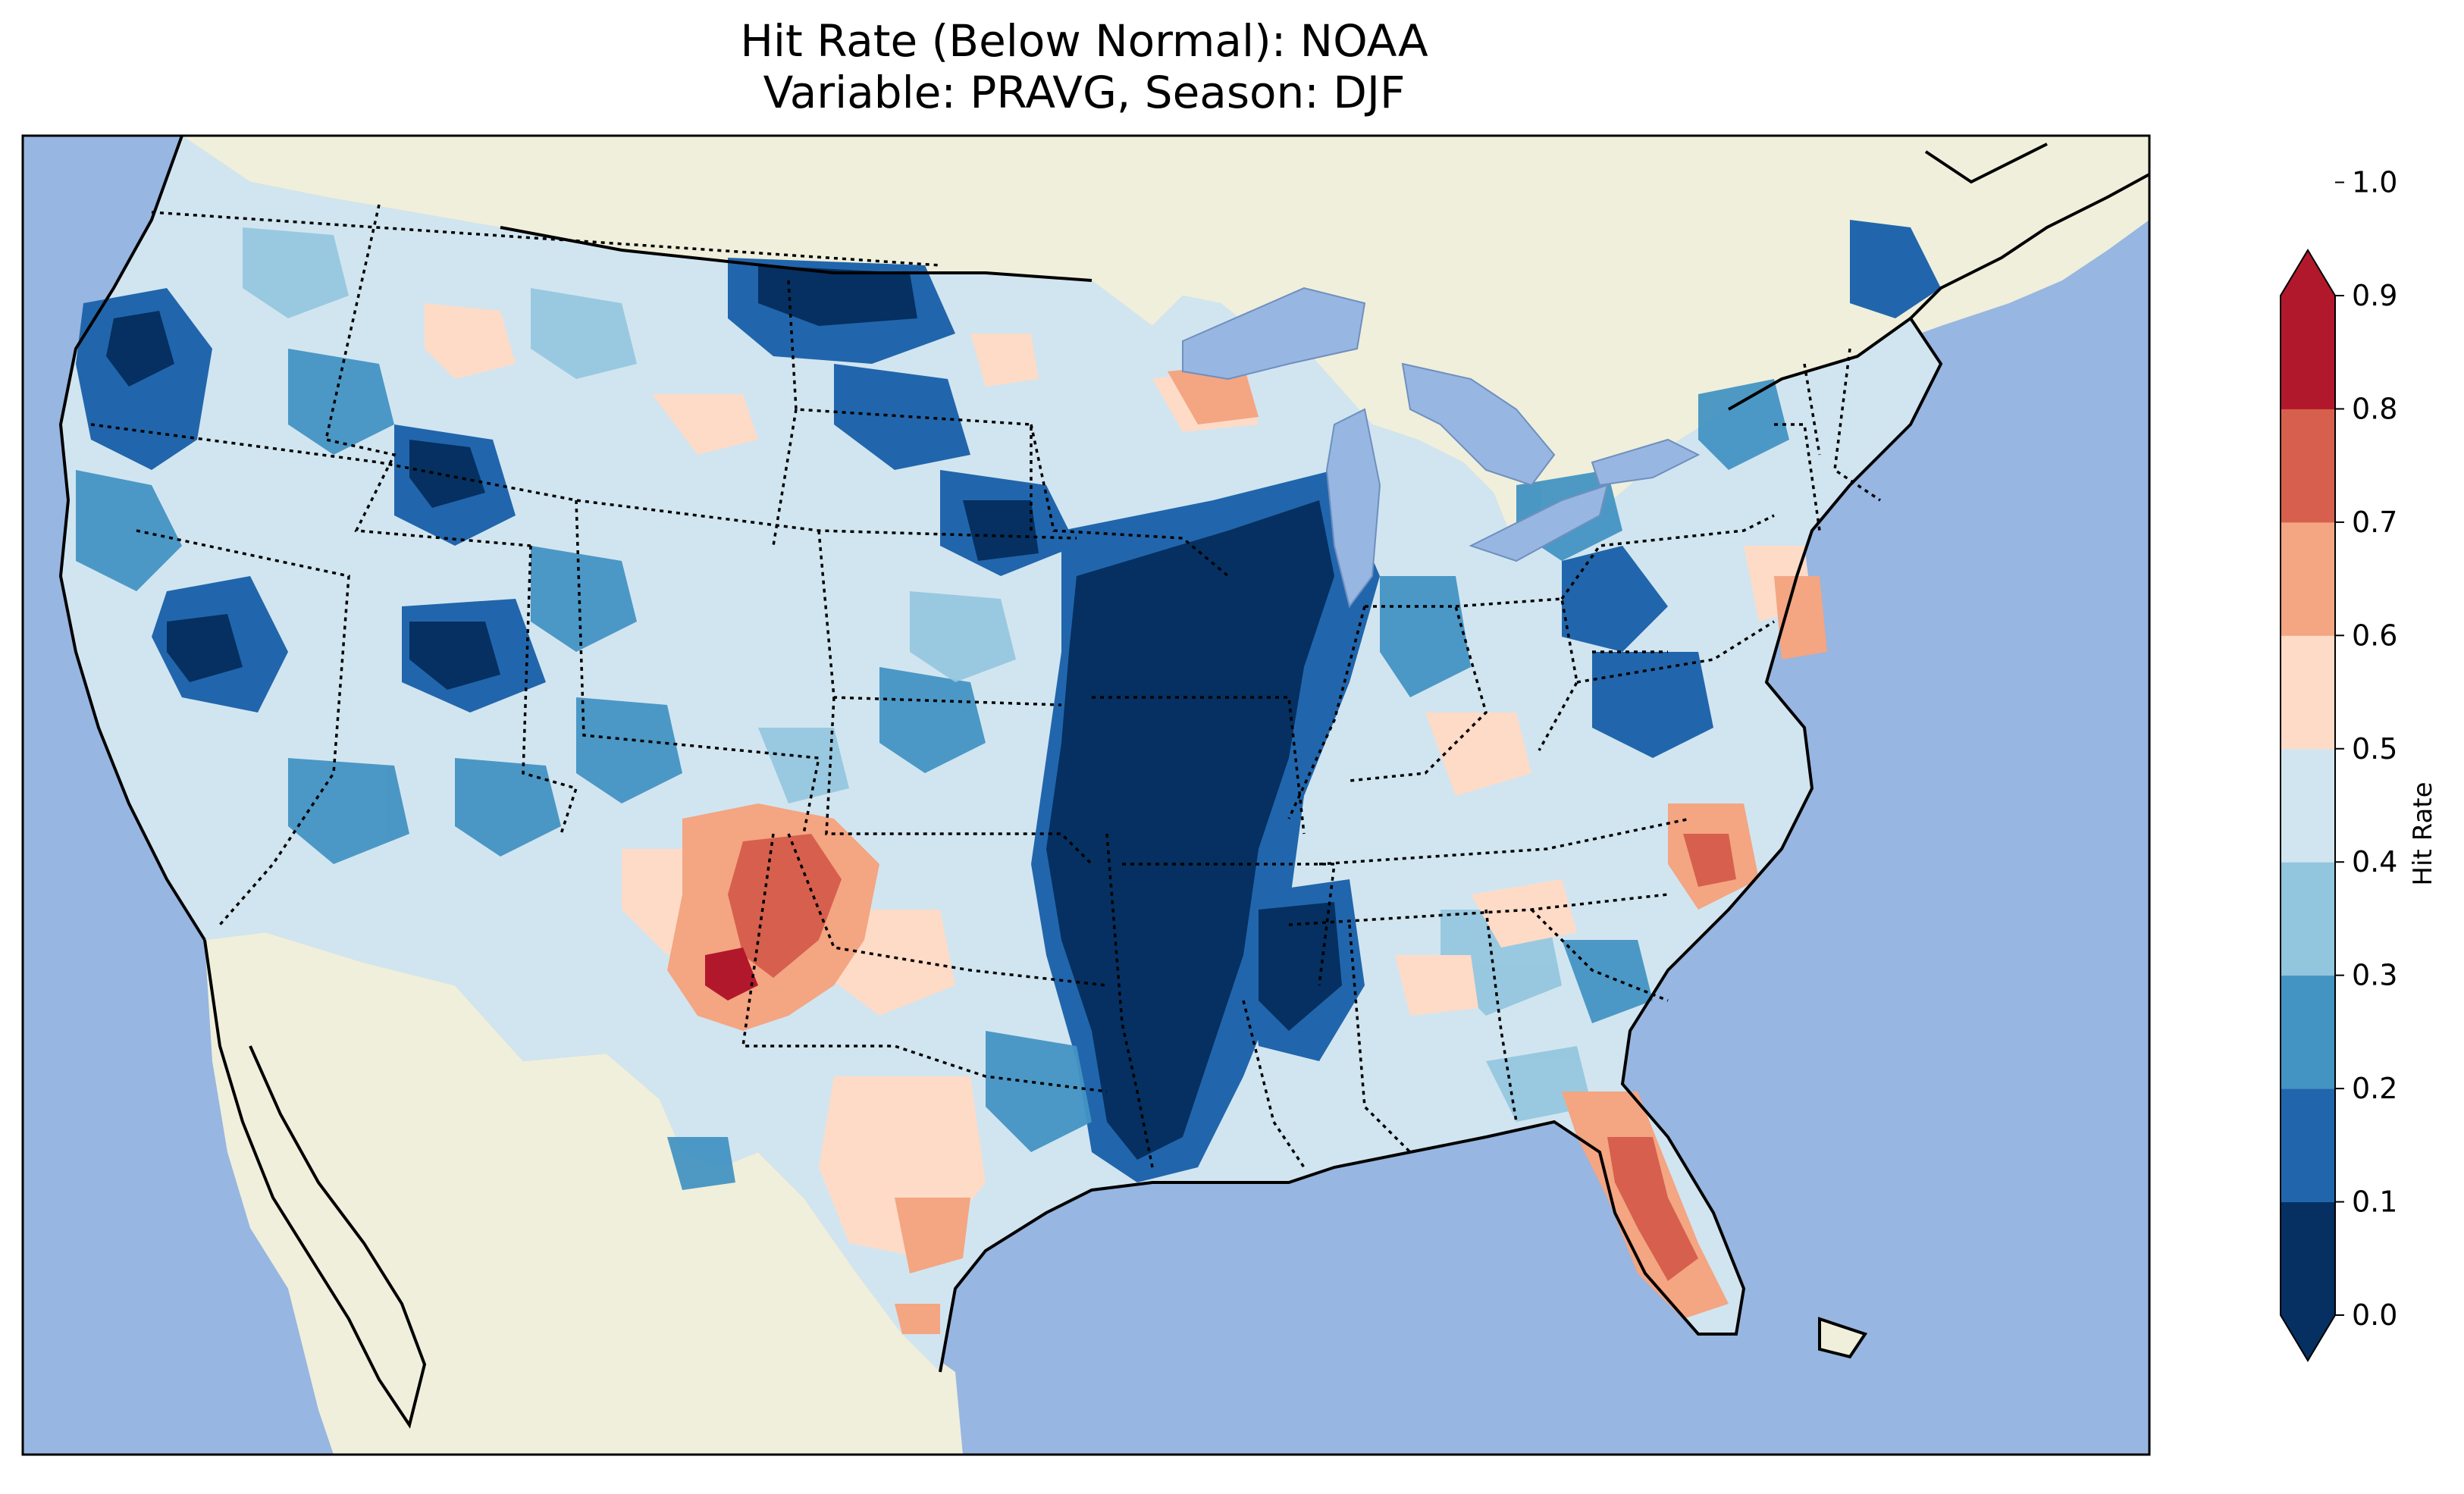 The height and width of the screenshot is (1494, 2464). Describe the element at coordinates (2423, 833) in the screenshot. I see `colorbar-label: Hit Rate` at that location.